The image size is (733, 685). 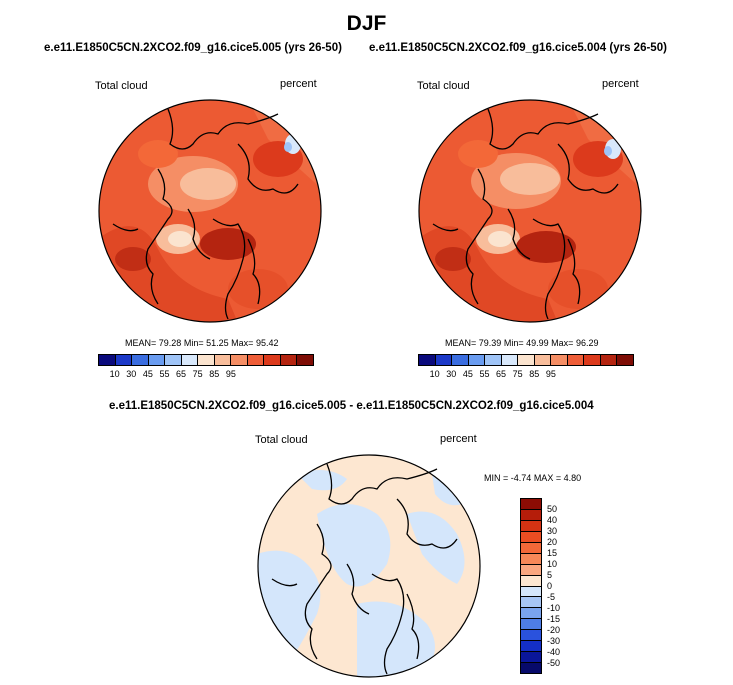 What do you see at coordinates (620, 84) in the screenshot?
I see `panel2-units-label: percent` at bounding box center [620, 84].